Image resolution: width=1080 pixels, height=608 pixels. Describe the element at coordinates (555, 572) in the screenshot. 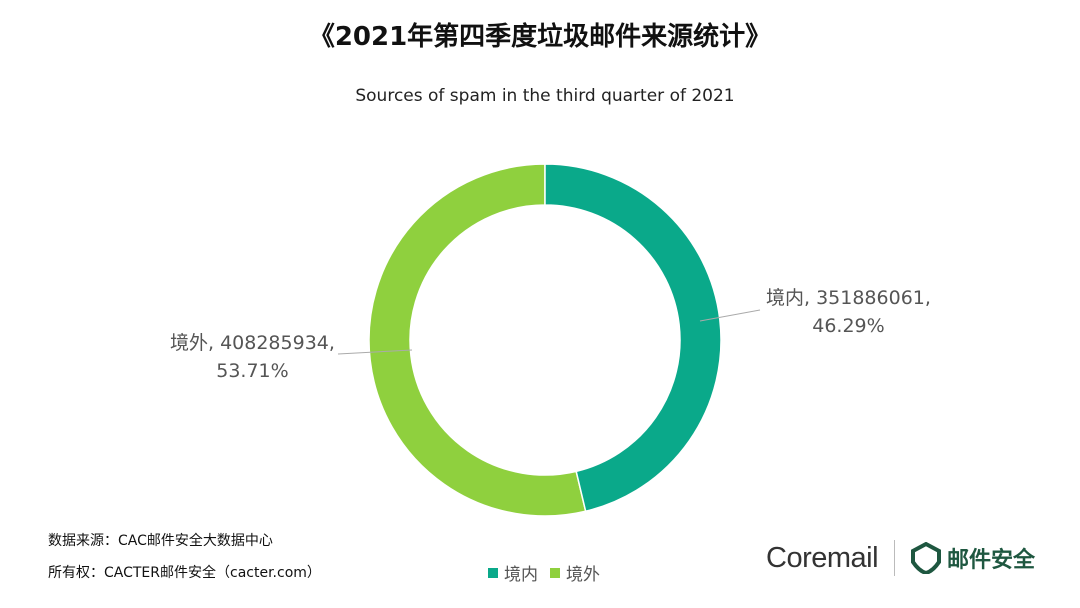

I see `legend-swatch-foreign` at that location.